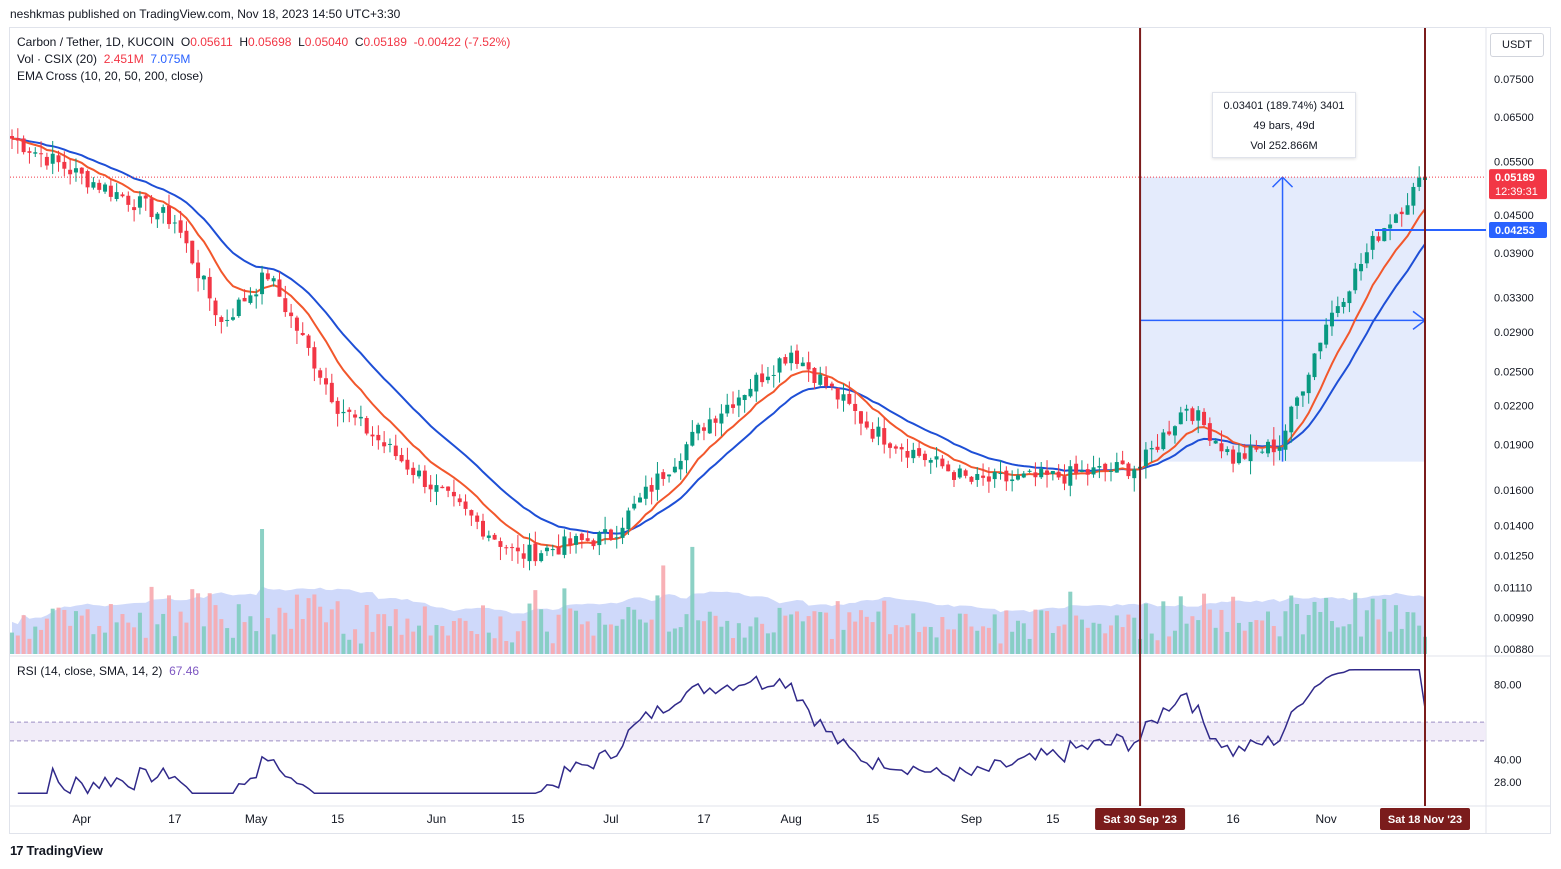 This screenshot has width=1561, height=869. What do you see at coordinates (1514, 372) in the screenshot?
I see `price-axis-label: 0.02500` at bounding box center [1514, 372].